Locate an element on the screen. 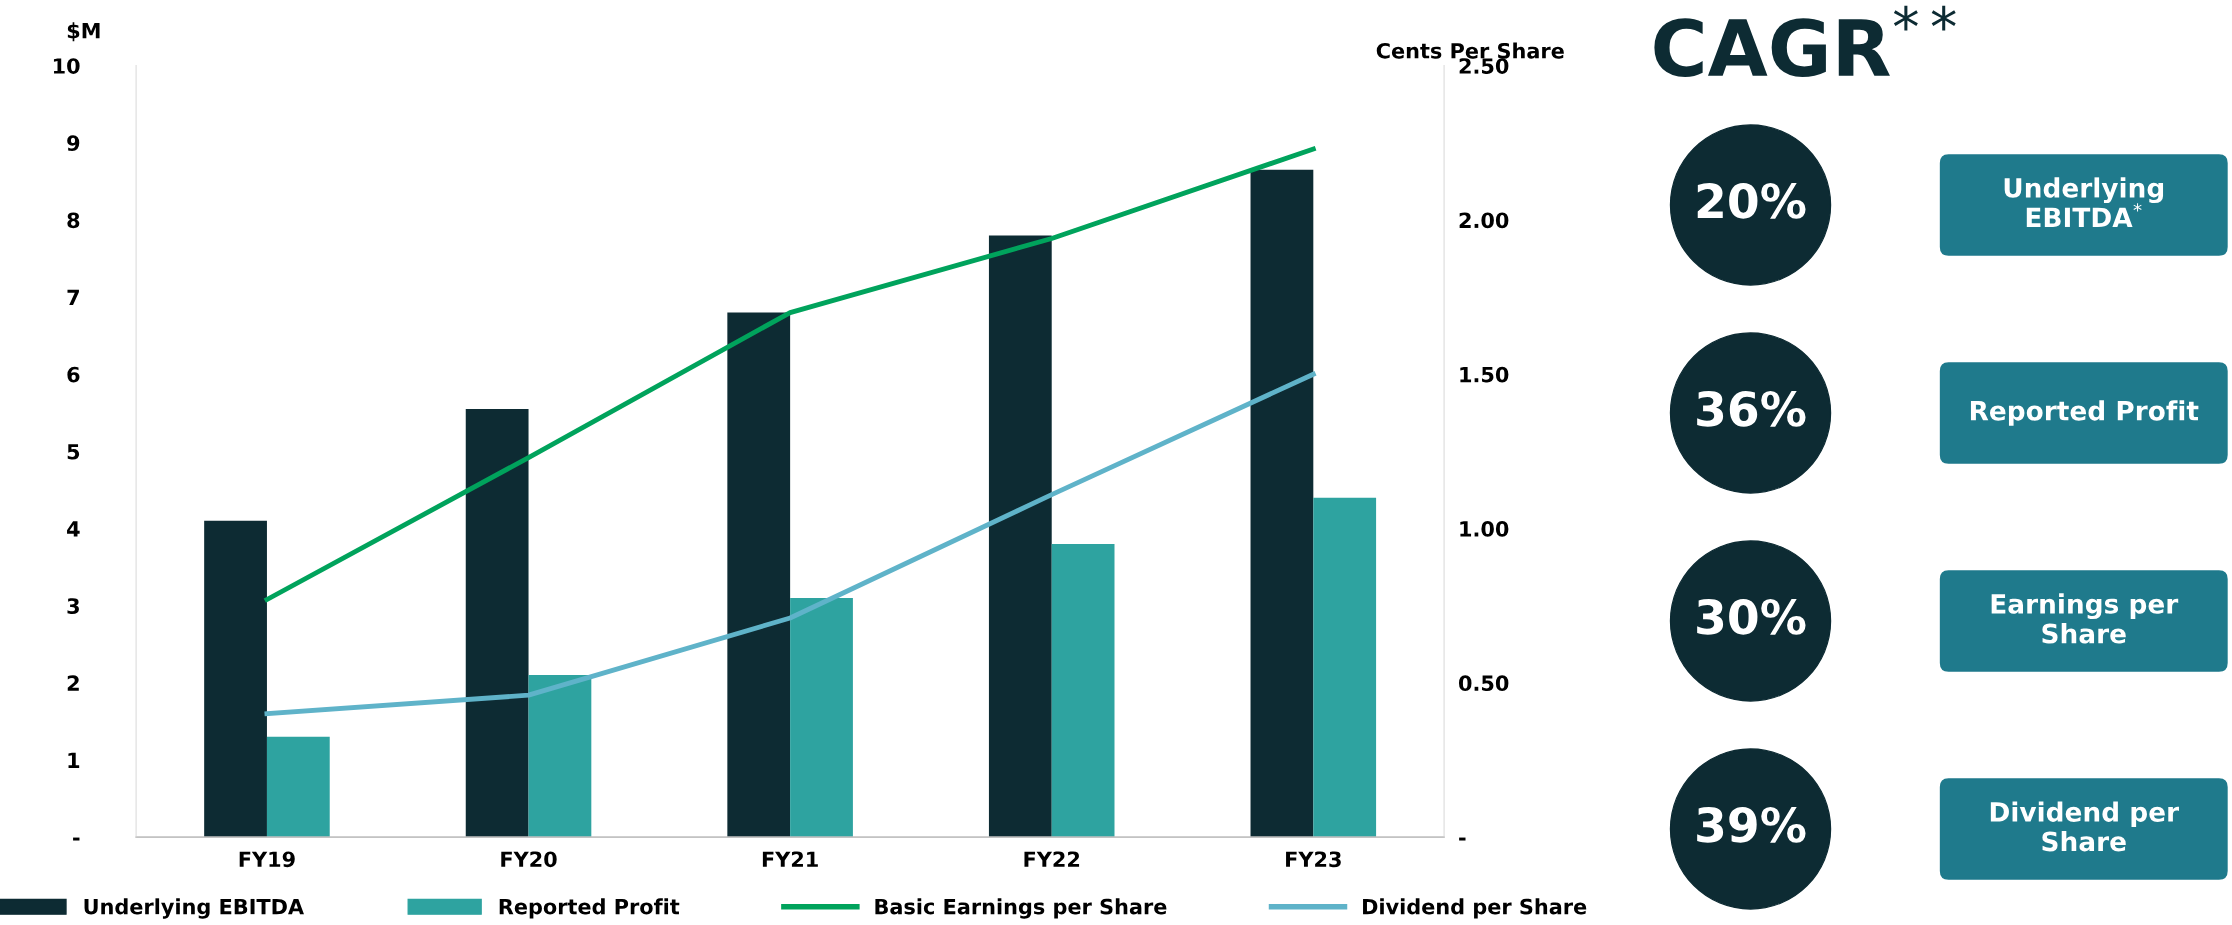  x-tick-label: FY21 is located at coordinates (790, 859).